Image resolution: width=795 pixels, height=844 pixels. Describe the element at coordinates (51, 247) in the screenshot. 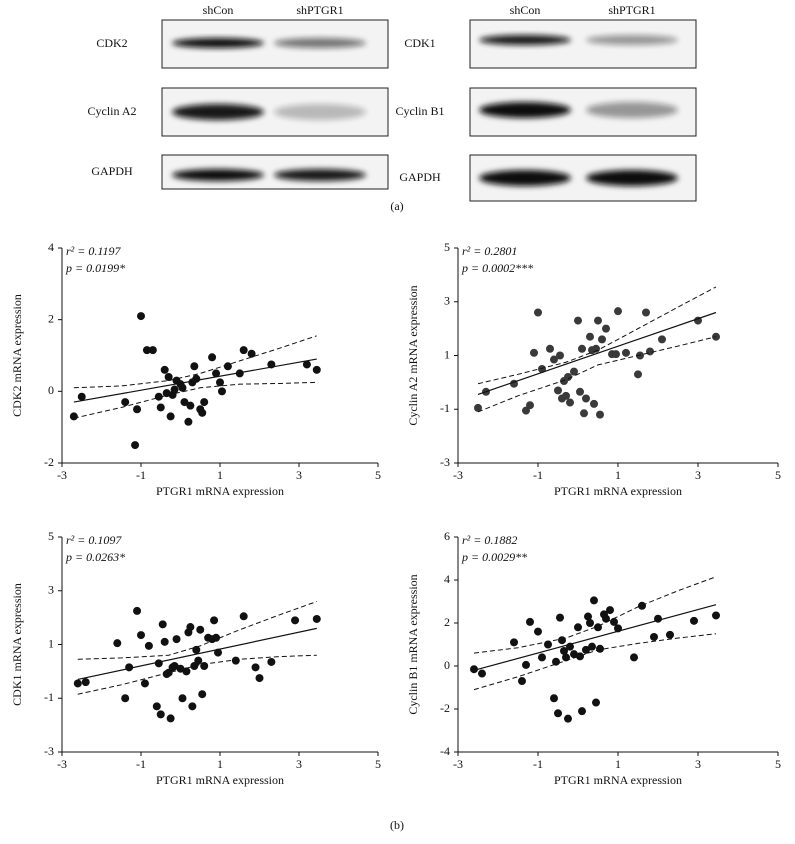

I see `y-tick-label: 4` at that location.